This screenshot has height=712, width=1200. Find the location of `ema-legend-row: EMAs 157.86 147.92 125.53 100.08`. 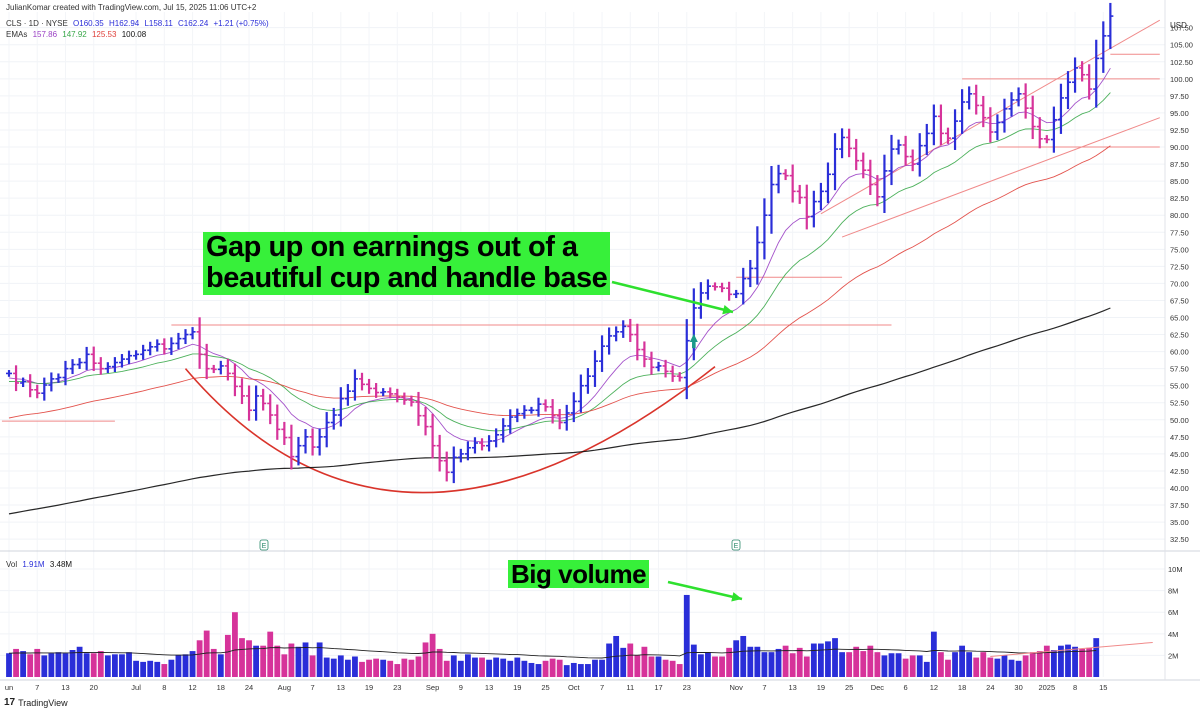

ema-legend-row: EMAs 157.86 147.92 125.53 100.08 is located at coordinates (77, 34).